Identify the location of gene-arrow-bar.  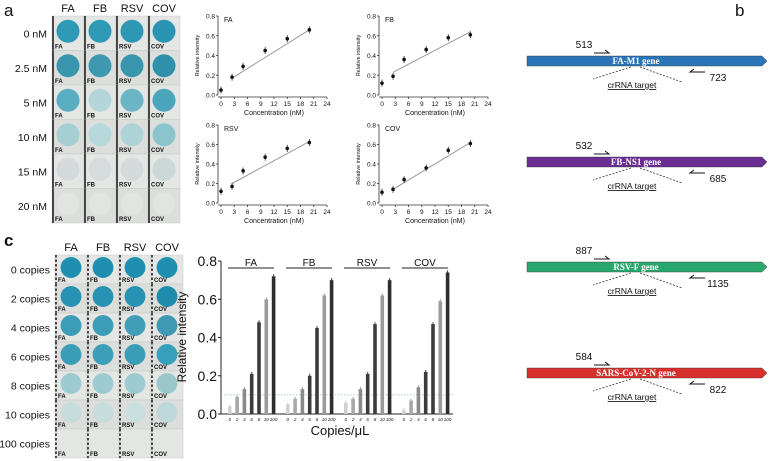
(647, 373).